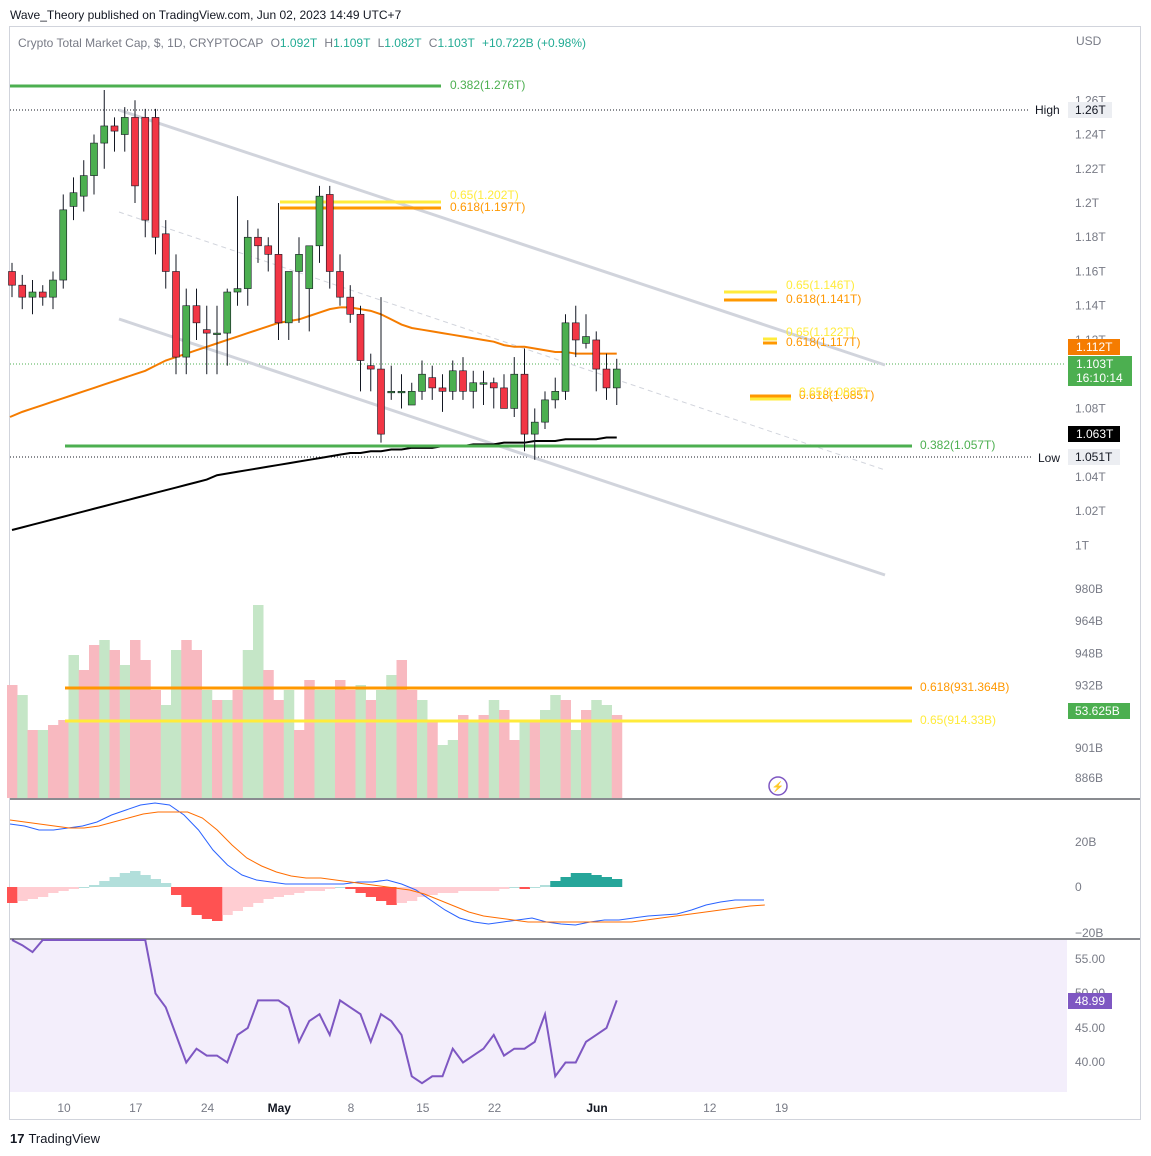 Image resolution: width=1151 pixels, height=1156 pixels. What do you see at coordinates (1094, 457) in the screenshot?
I see `low-value: 1.051T` at bounding box center [1094, 457].